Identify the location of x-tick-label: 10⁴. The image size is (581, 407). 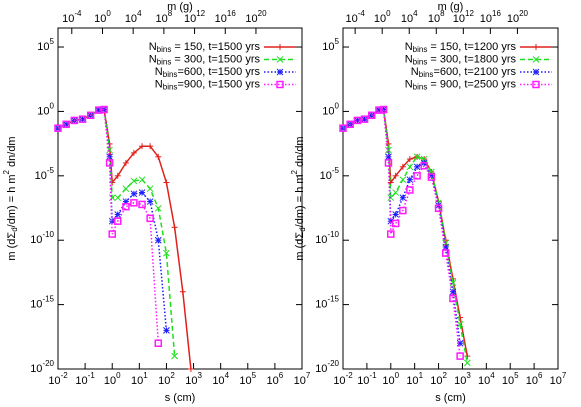
(486, 379).